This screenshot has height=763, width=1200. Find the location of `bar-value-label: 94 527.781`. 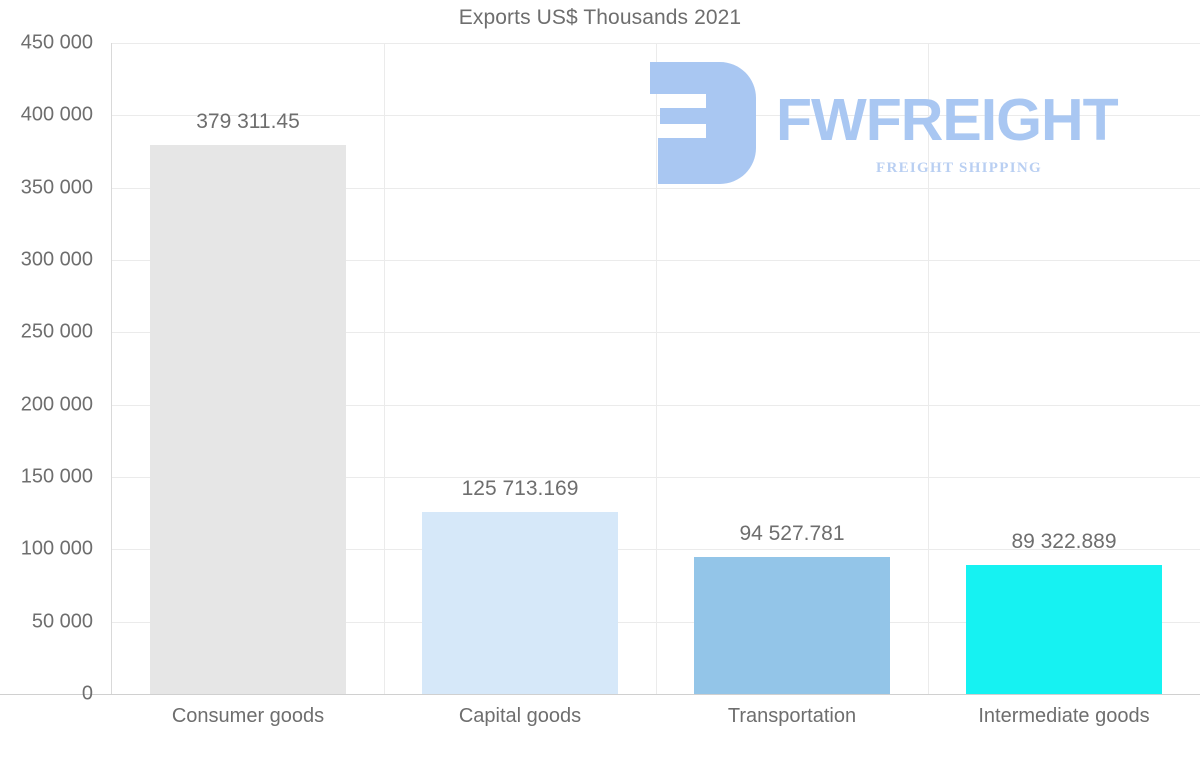

bar-value-label: 94 527.781 is located at coordinates (792, 534).